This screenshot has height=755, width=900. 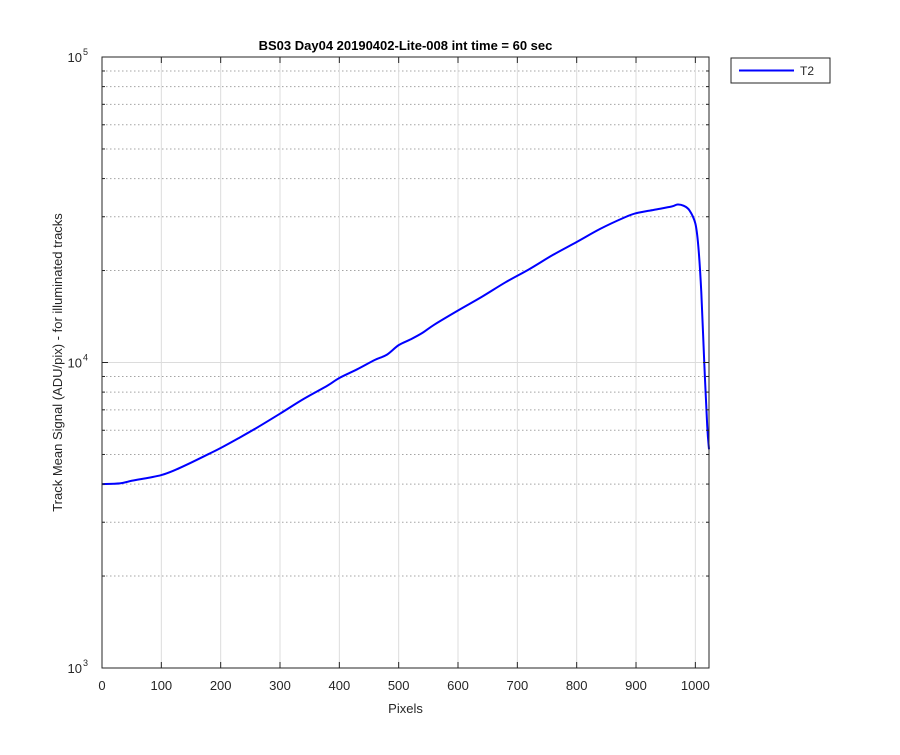 What do you see at coordinates (280, 685) in the screenshot?
I see `x-tick-label: 300` at bounding box center [280, 685].